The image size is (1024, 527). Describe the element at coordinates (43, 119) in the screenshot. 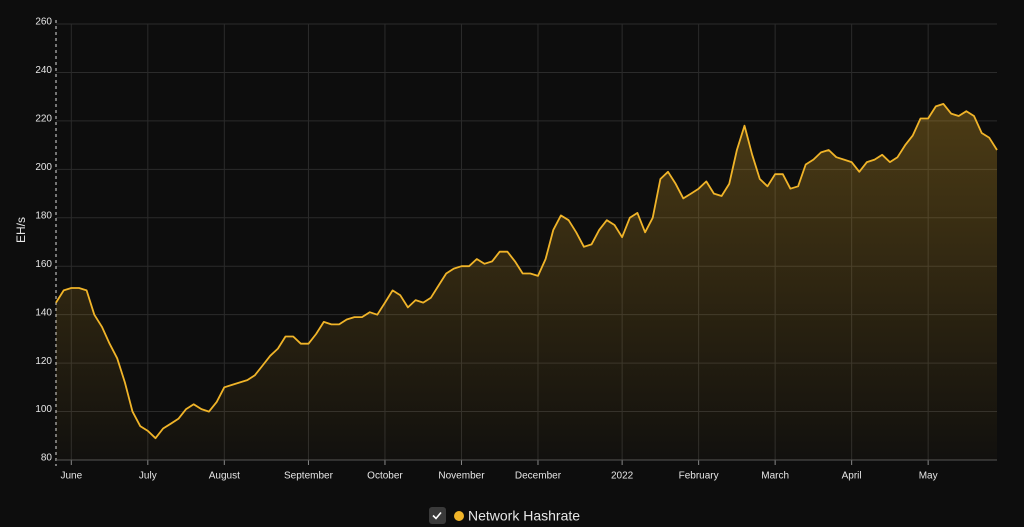

I see `y-tick-label: 220` at that location.